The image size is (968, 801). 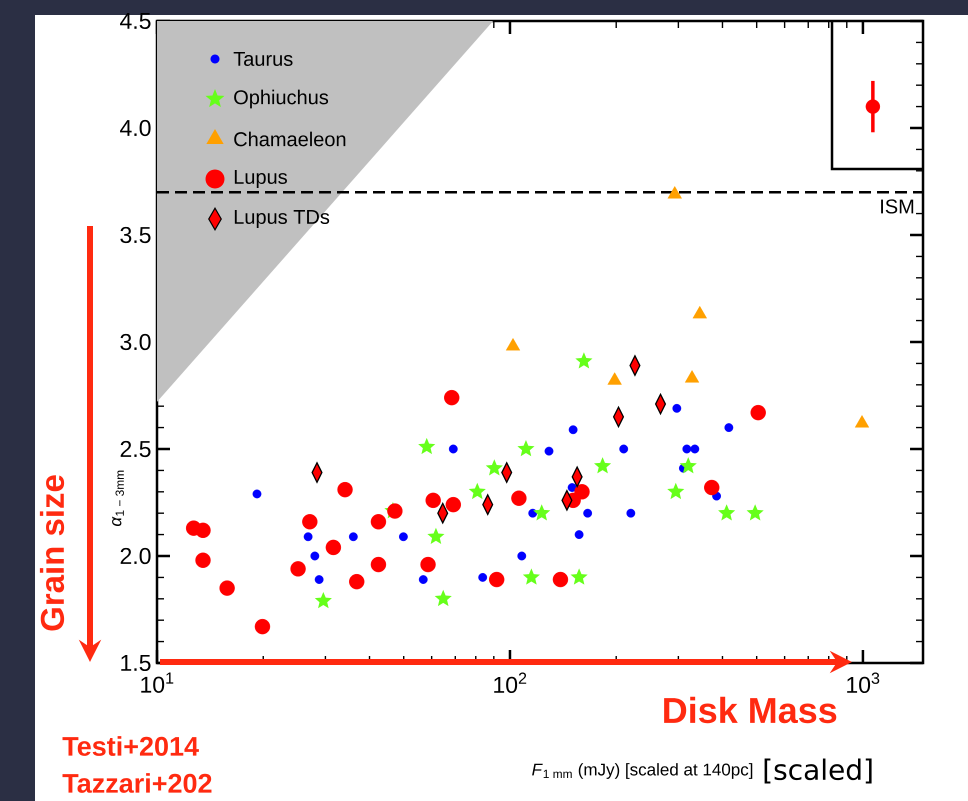 What do you see at coordinates (818, 771) in the screenshot?
I see `text: [scaled]` at bounding box center [818, 771].